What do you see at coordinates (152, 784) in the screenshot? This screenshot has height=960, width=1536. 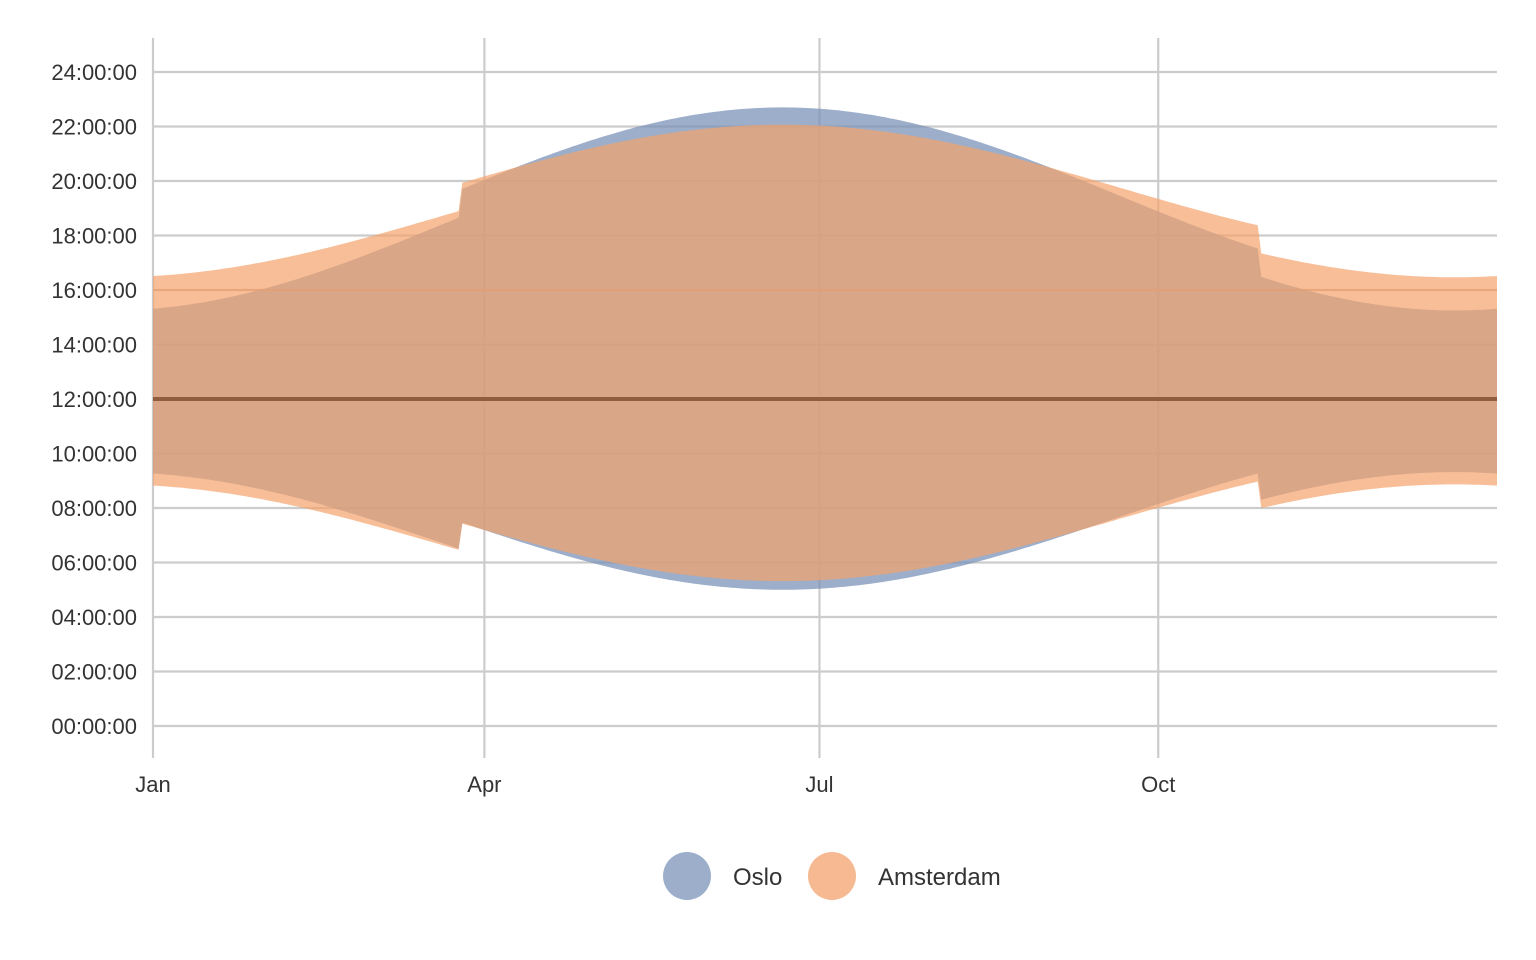 I see `x-tick-label: Jan` at bounding box center [152, 784].